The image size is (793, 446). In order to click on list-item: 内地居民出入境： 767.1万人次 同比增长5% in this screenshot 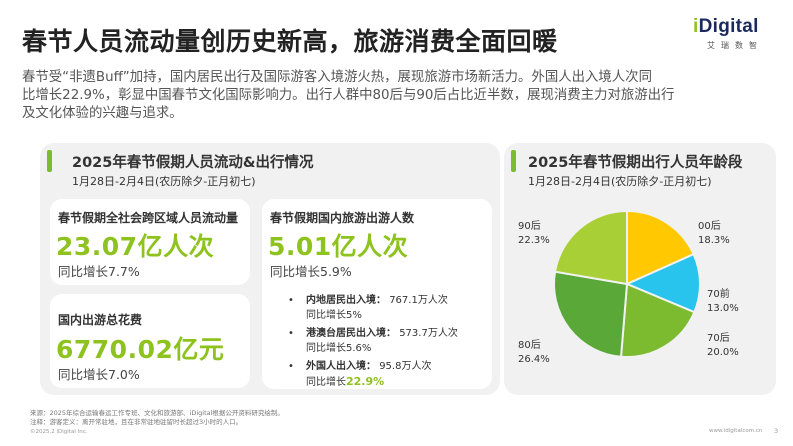, I will do `click(388, 308)`.